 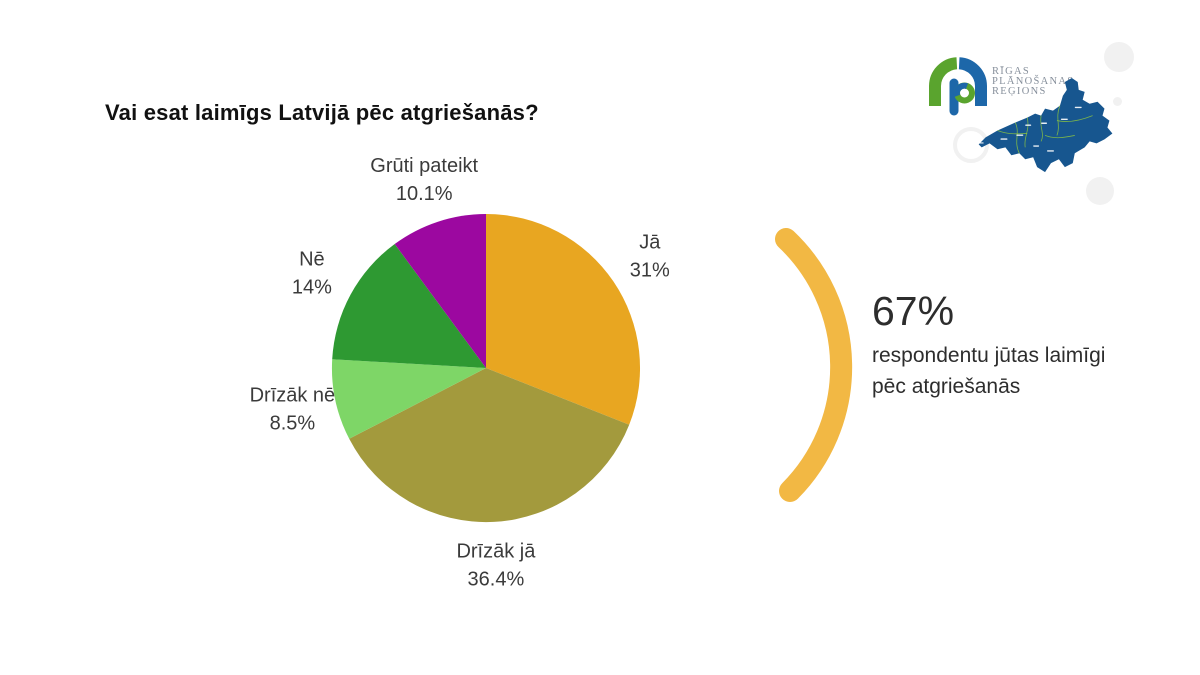 I want to click on watermark-circle-top, so click(x=1119, y=57).